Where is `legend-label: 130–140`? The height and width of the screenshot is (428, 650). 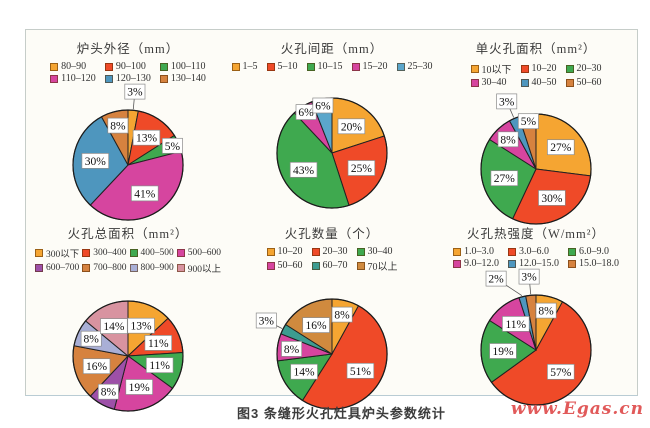
legend-label: 130–140 is located at coordinates (188, 78).